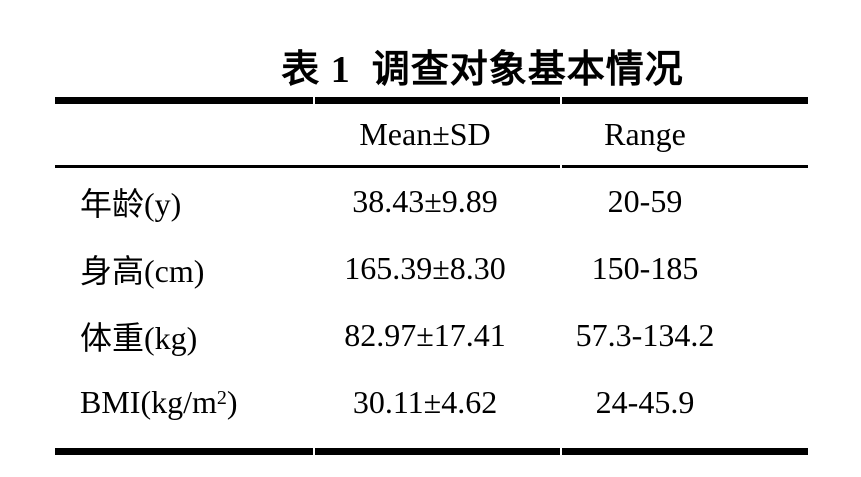 The height and width of the screenshot is (477, 861). I want to click on table-row: BMI(kg/m2) 30.11±4.62 24-45.9, so click(431, 402).